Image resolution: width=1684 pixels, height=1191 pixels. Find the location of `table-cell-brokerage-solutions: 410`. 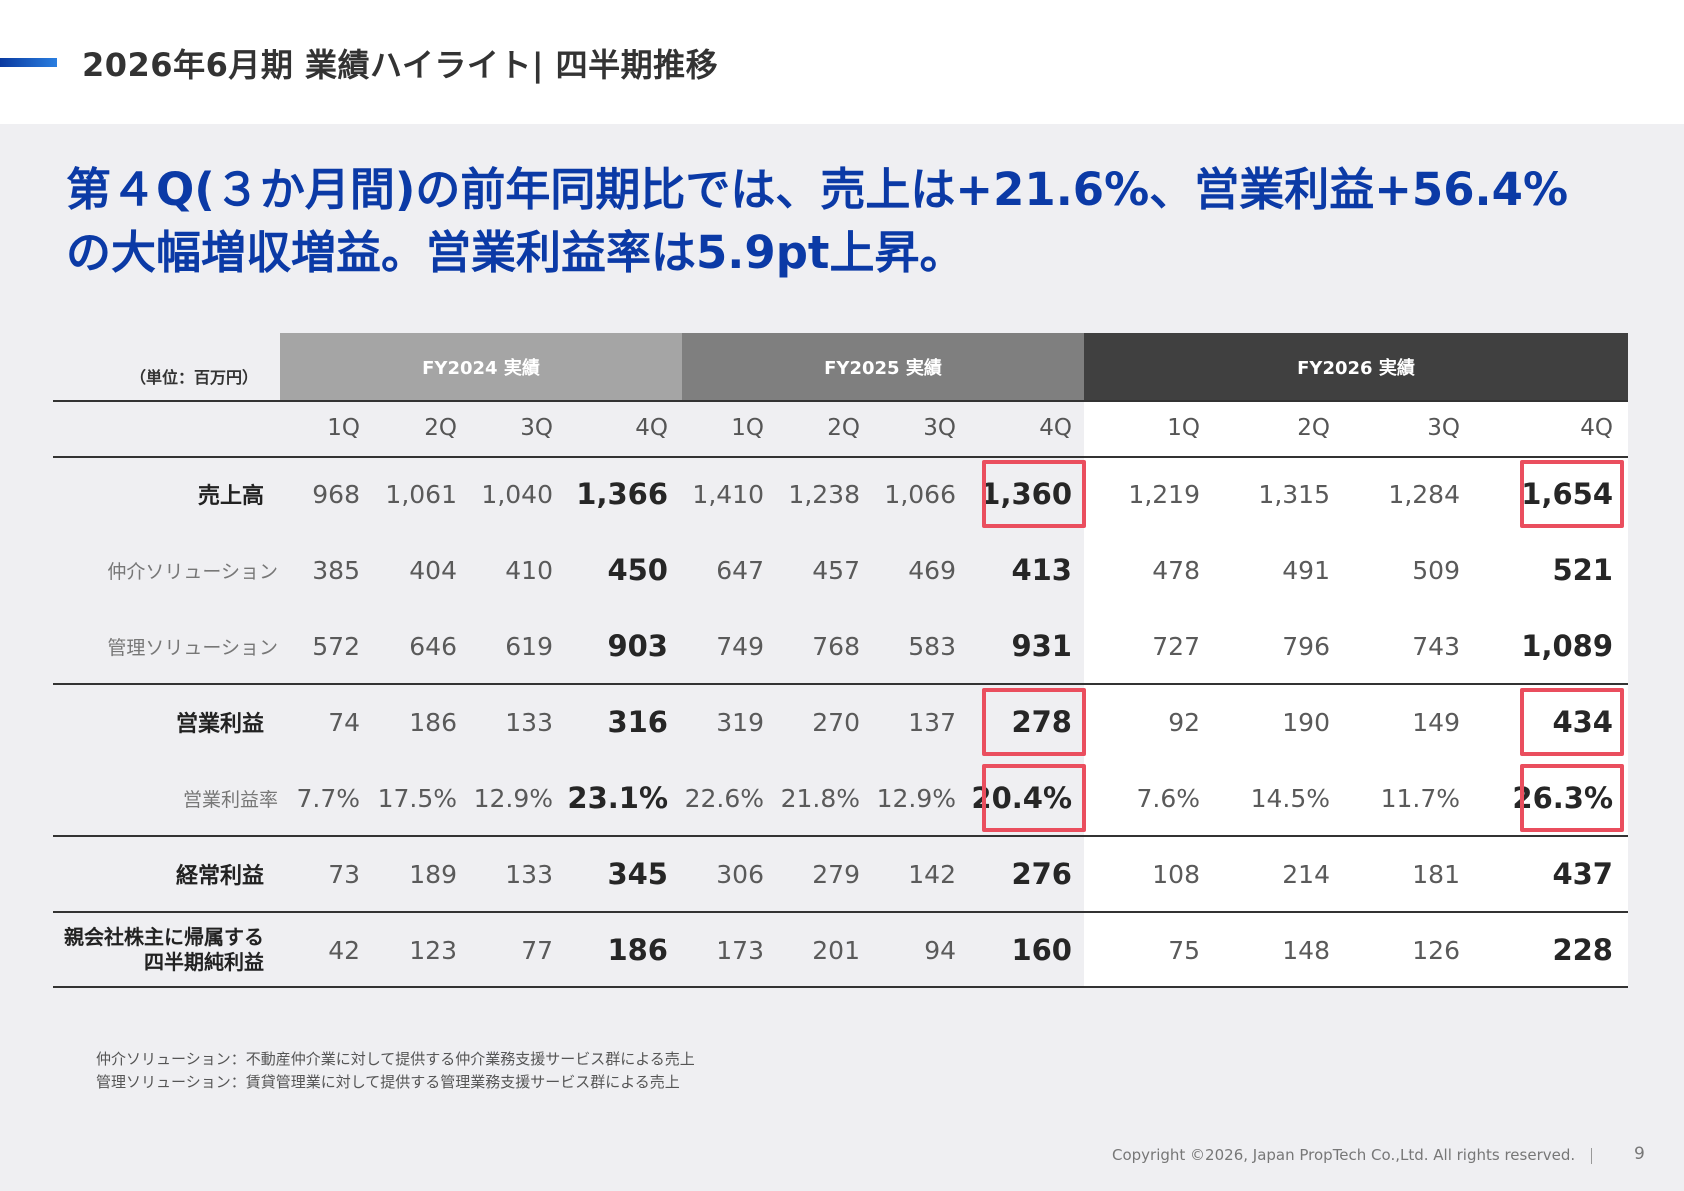

table-cell-brokerage-solutions: 410 is located at coordinates (529, 570).